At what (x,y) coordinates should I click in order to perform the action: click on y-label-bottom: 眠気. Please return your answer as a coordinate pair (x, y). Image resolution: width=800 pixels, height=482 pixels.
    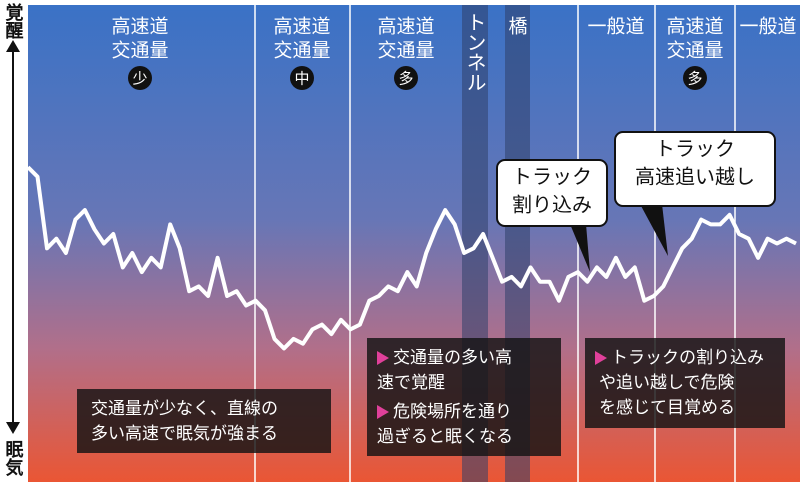
    Looking at the image, I should click on (13, 458).